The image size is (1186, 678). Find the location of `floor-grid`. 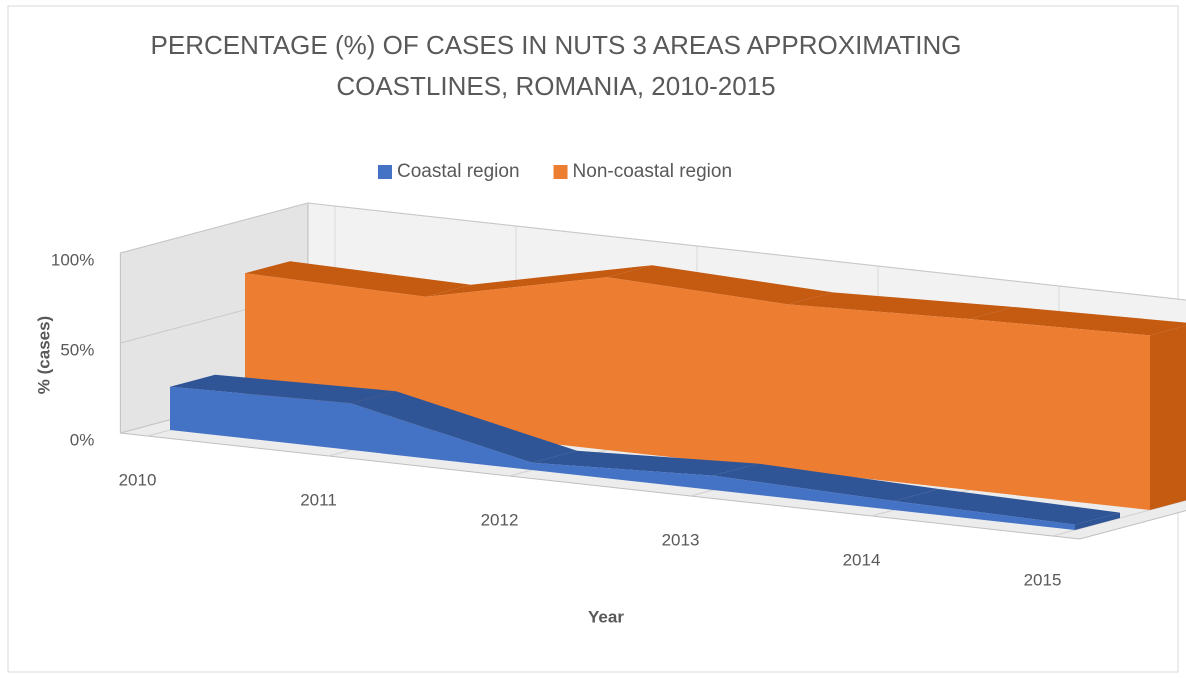

floor-grid is located at coordinates (1119, 518).